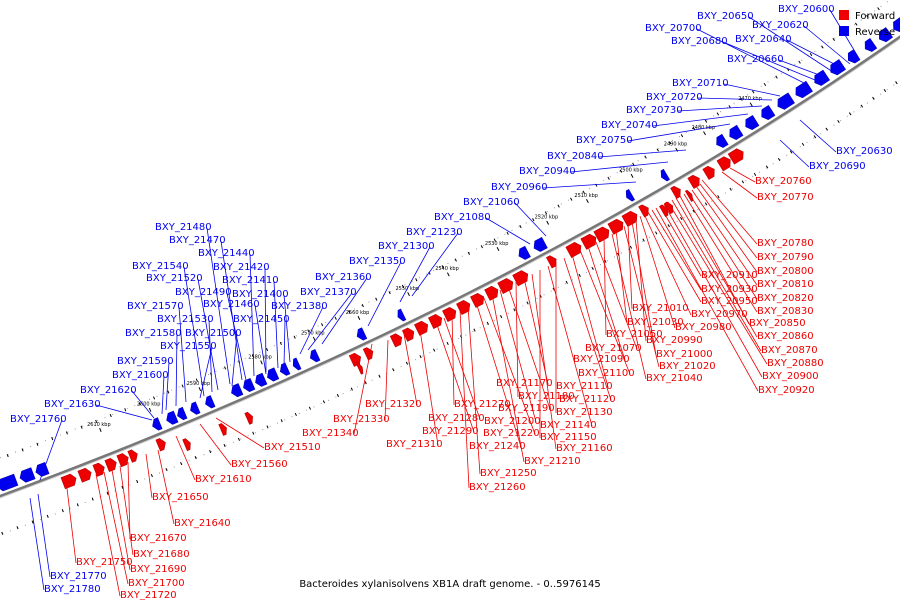 This screenshot has height=600, width=900. Describe the element at coordinates (183, 227) in the screenshot. I see `reverse-gene-label: BXY_21480` at that location.